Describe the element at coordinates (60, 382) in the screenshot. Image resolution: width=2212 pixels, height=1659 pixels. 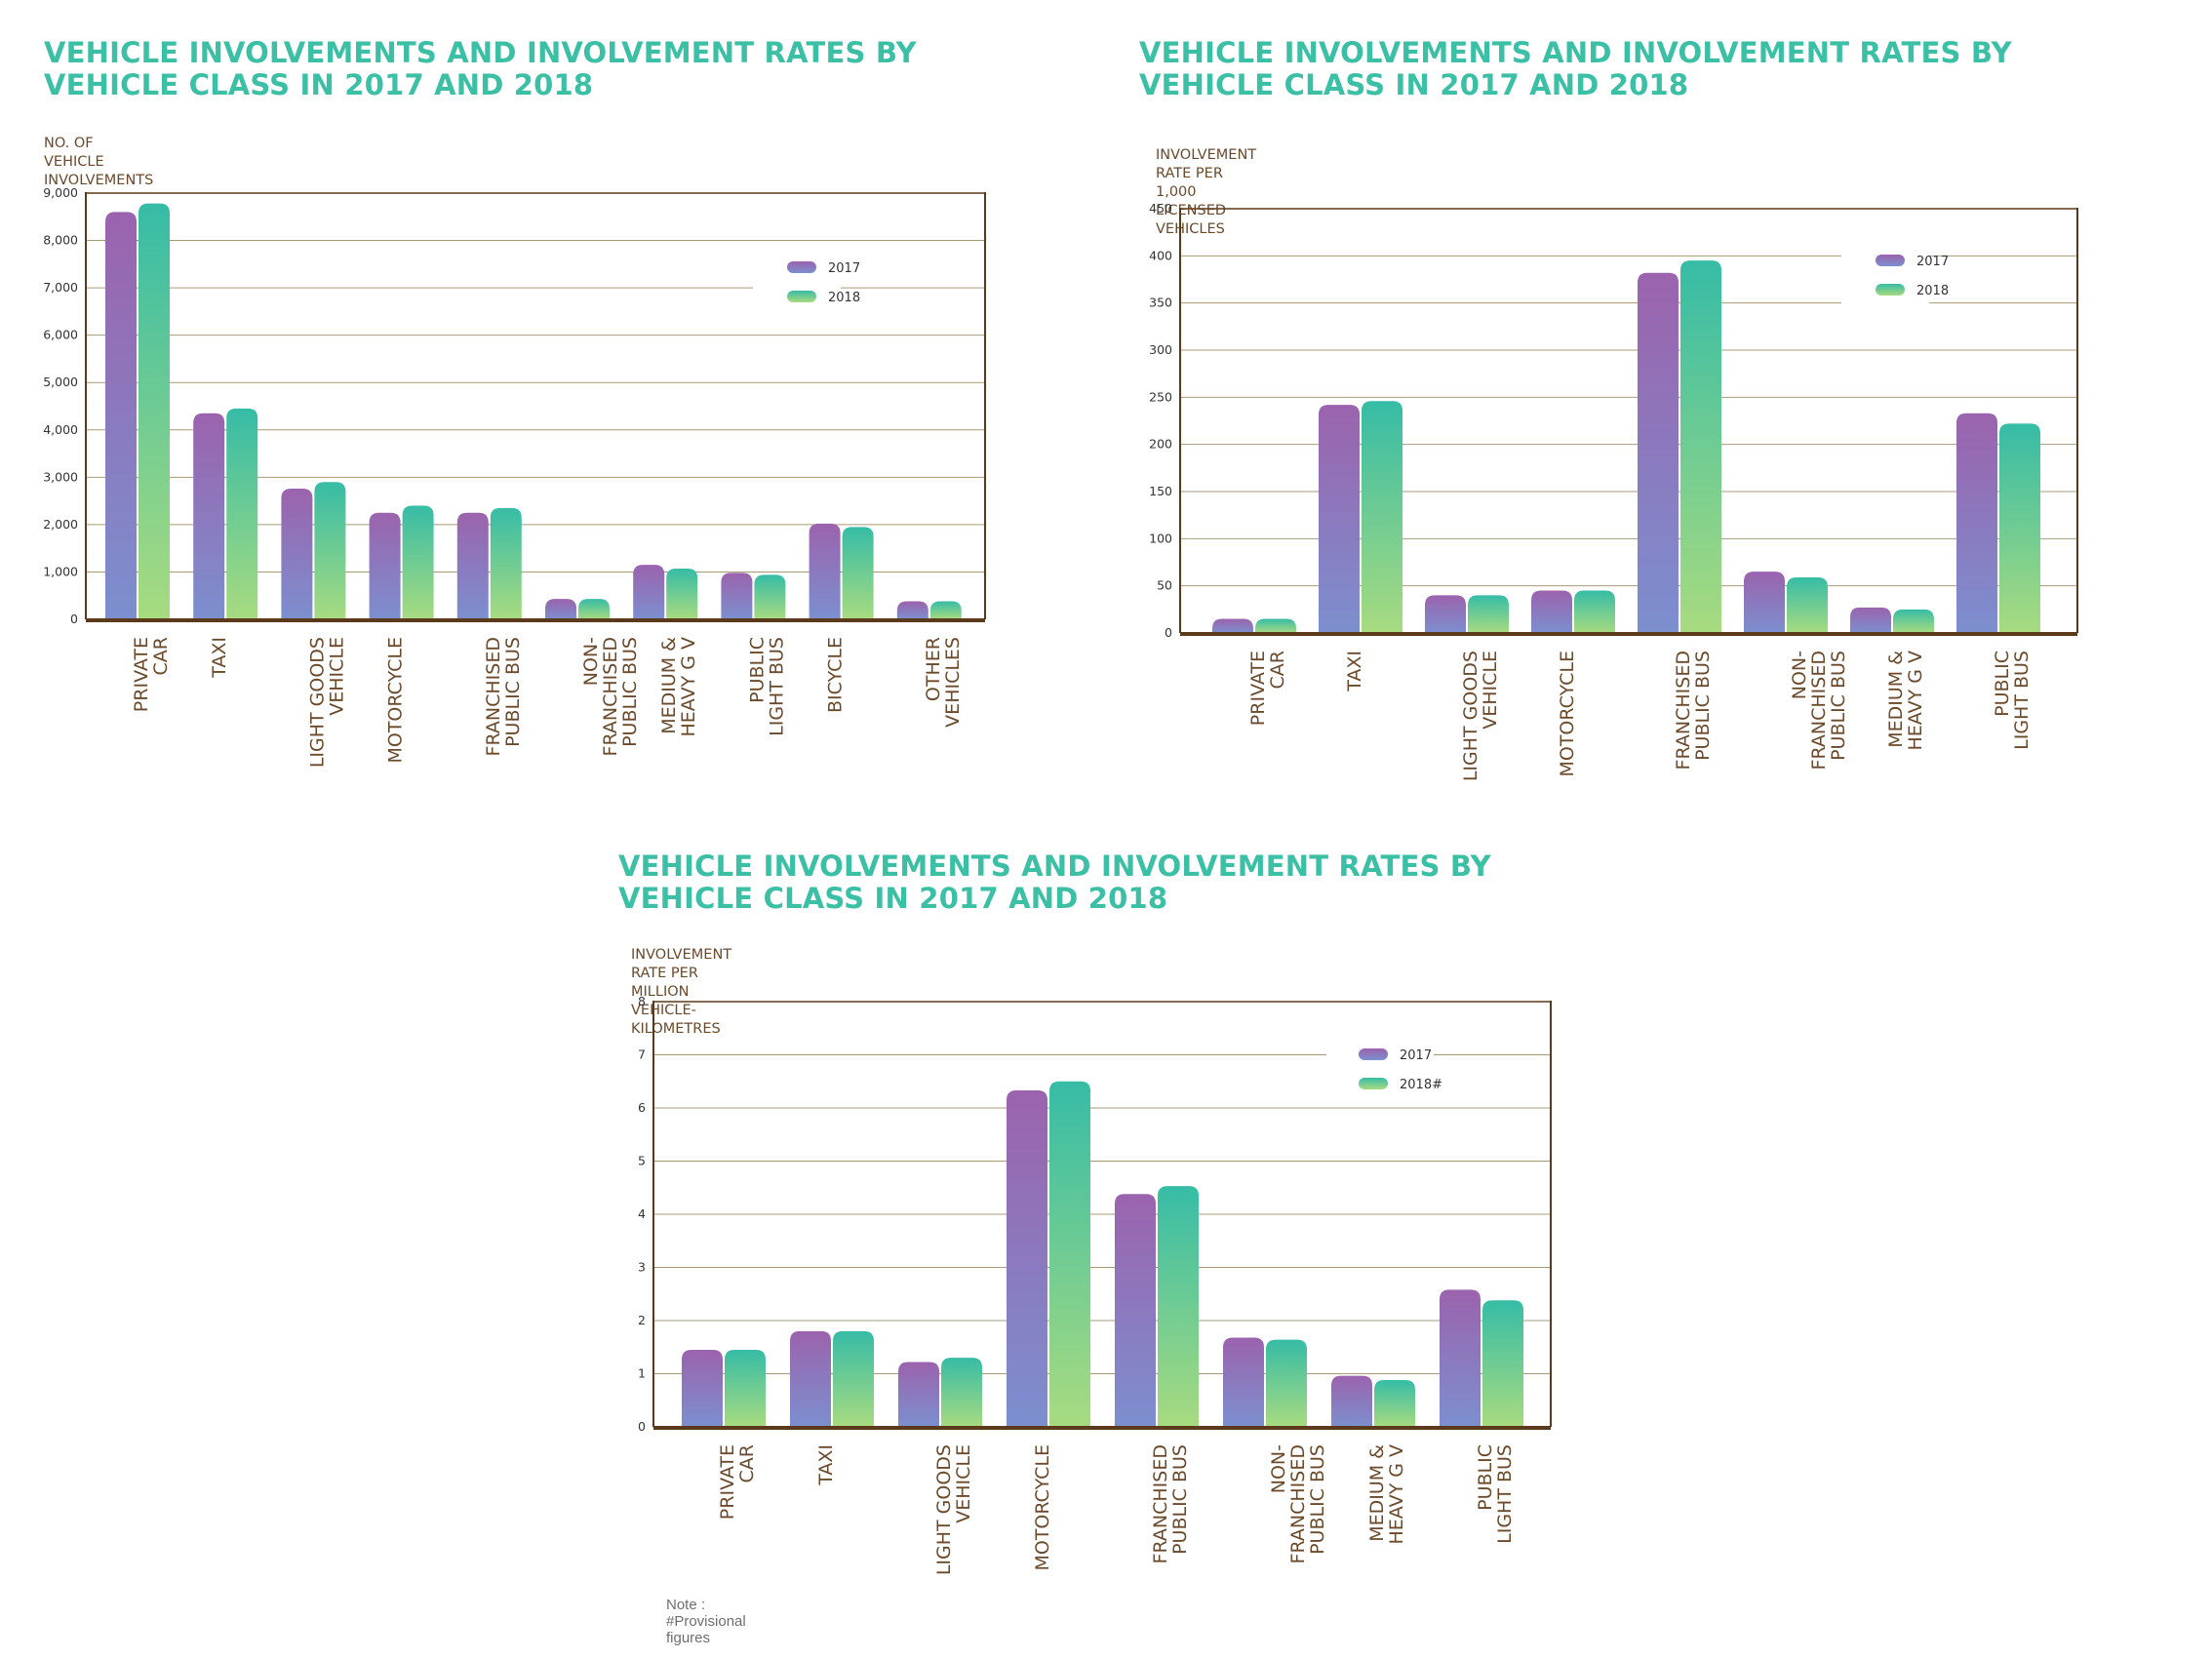
I see `y-tick-label: 5,000` at that location.